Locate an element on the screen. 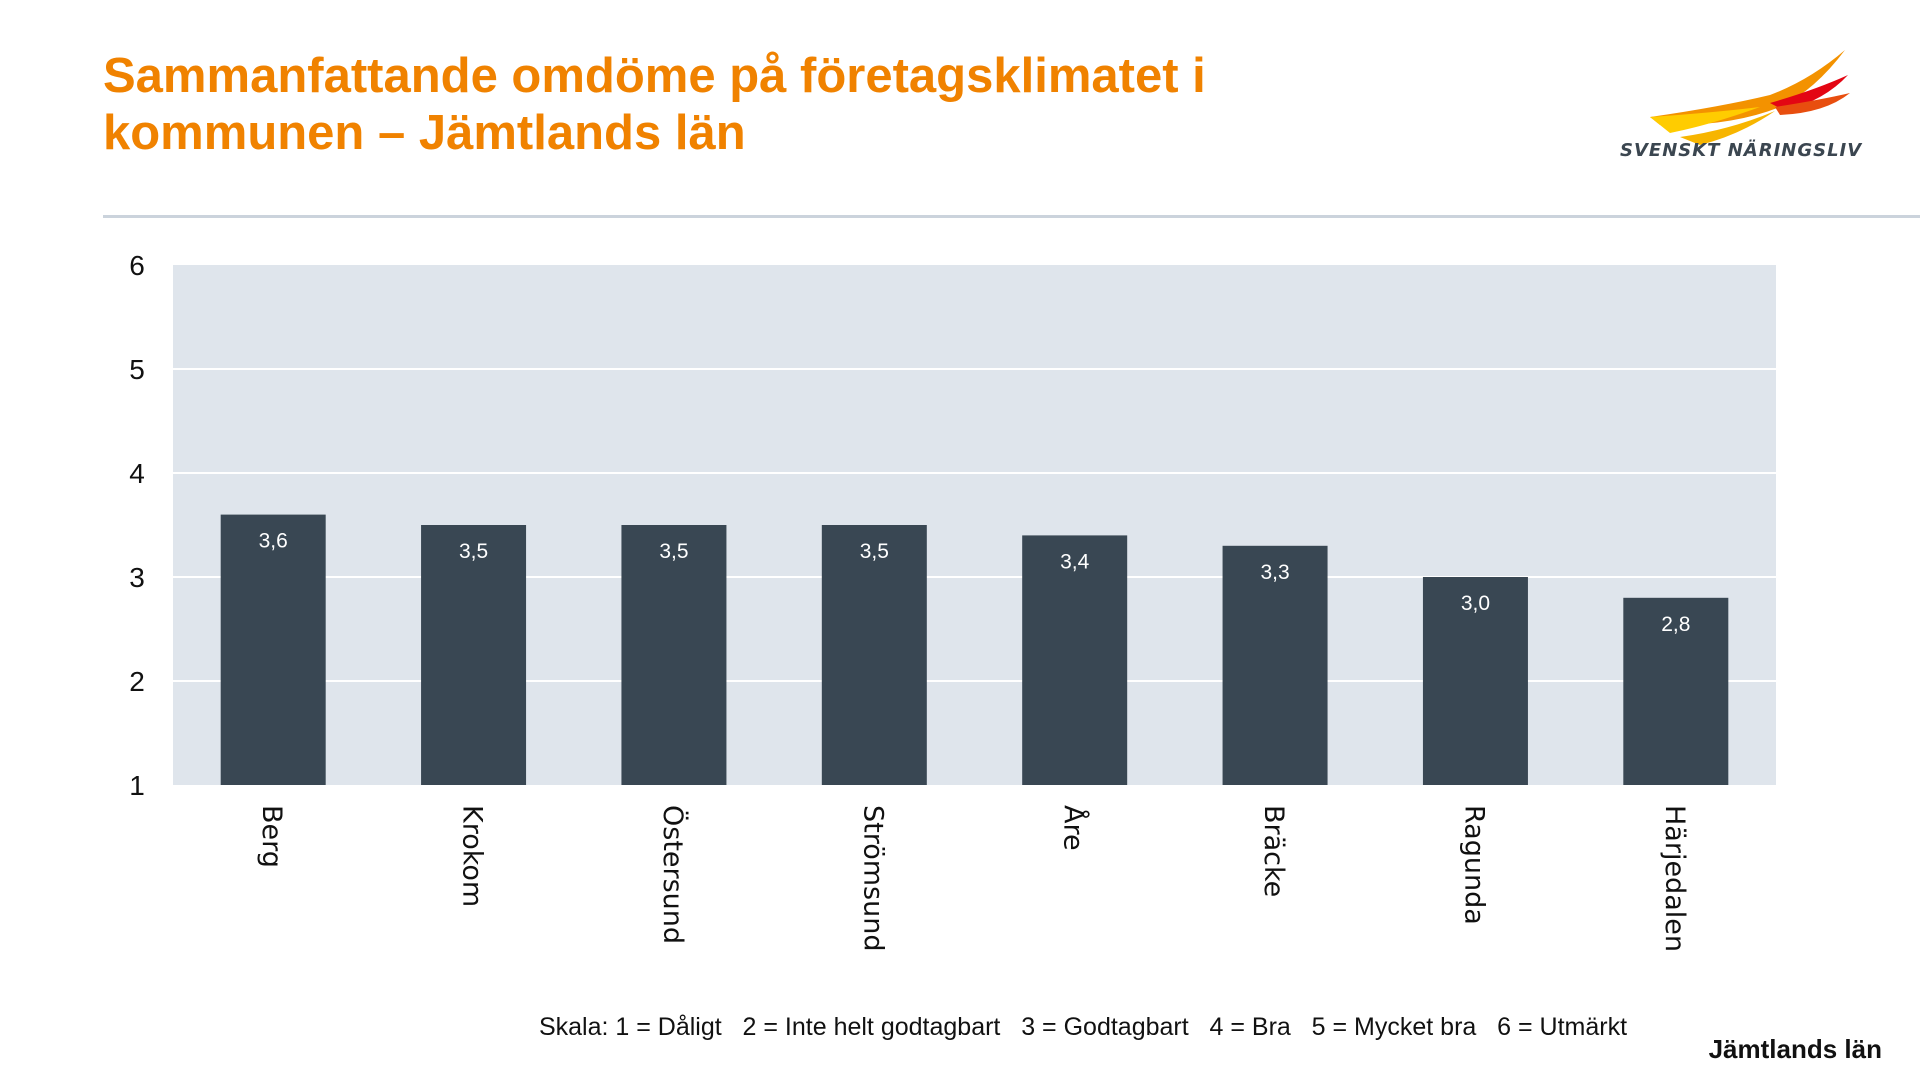  svenskt-naringsliv-logo is located at coordinates (1750, 97).